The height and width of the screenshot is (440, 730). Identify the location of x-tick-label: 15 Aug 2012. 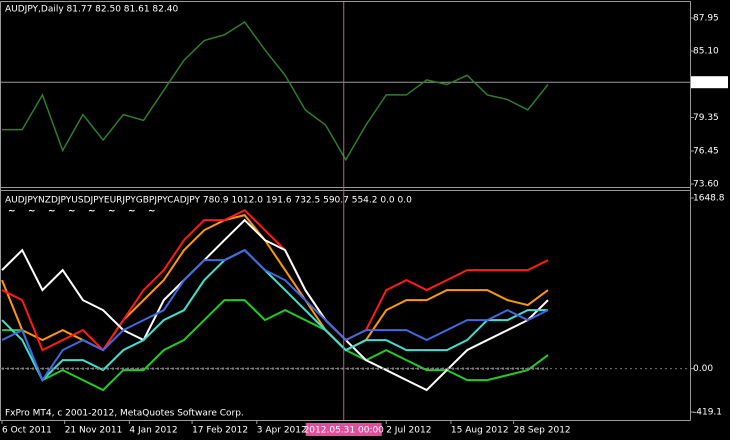
(480, 431).